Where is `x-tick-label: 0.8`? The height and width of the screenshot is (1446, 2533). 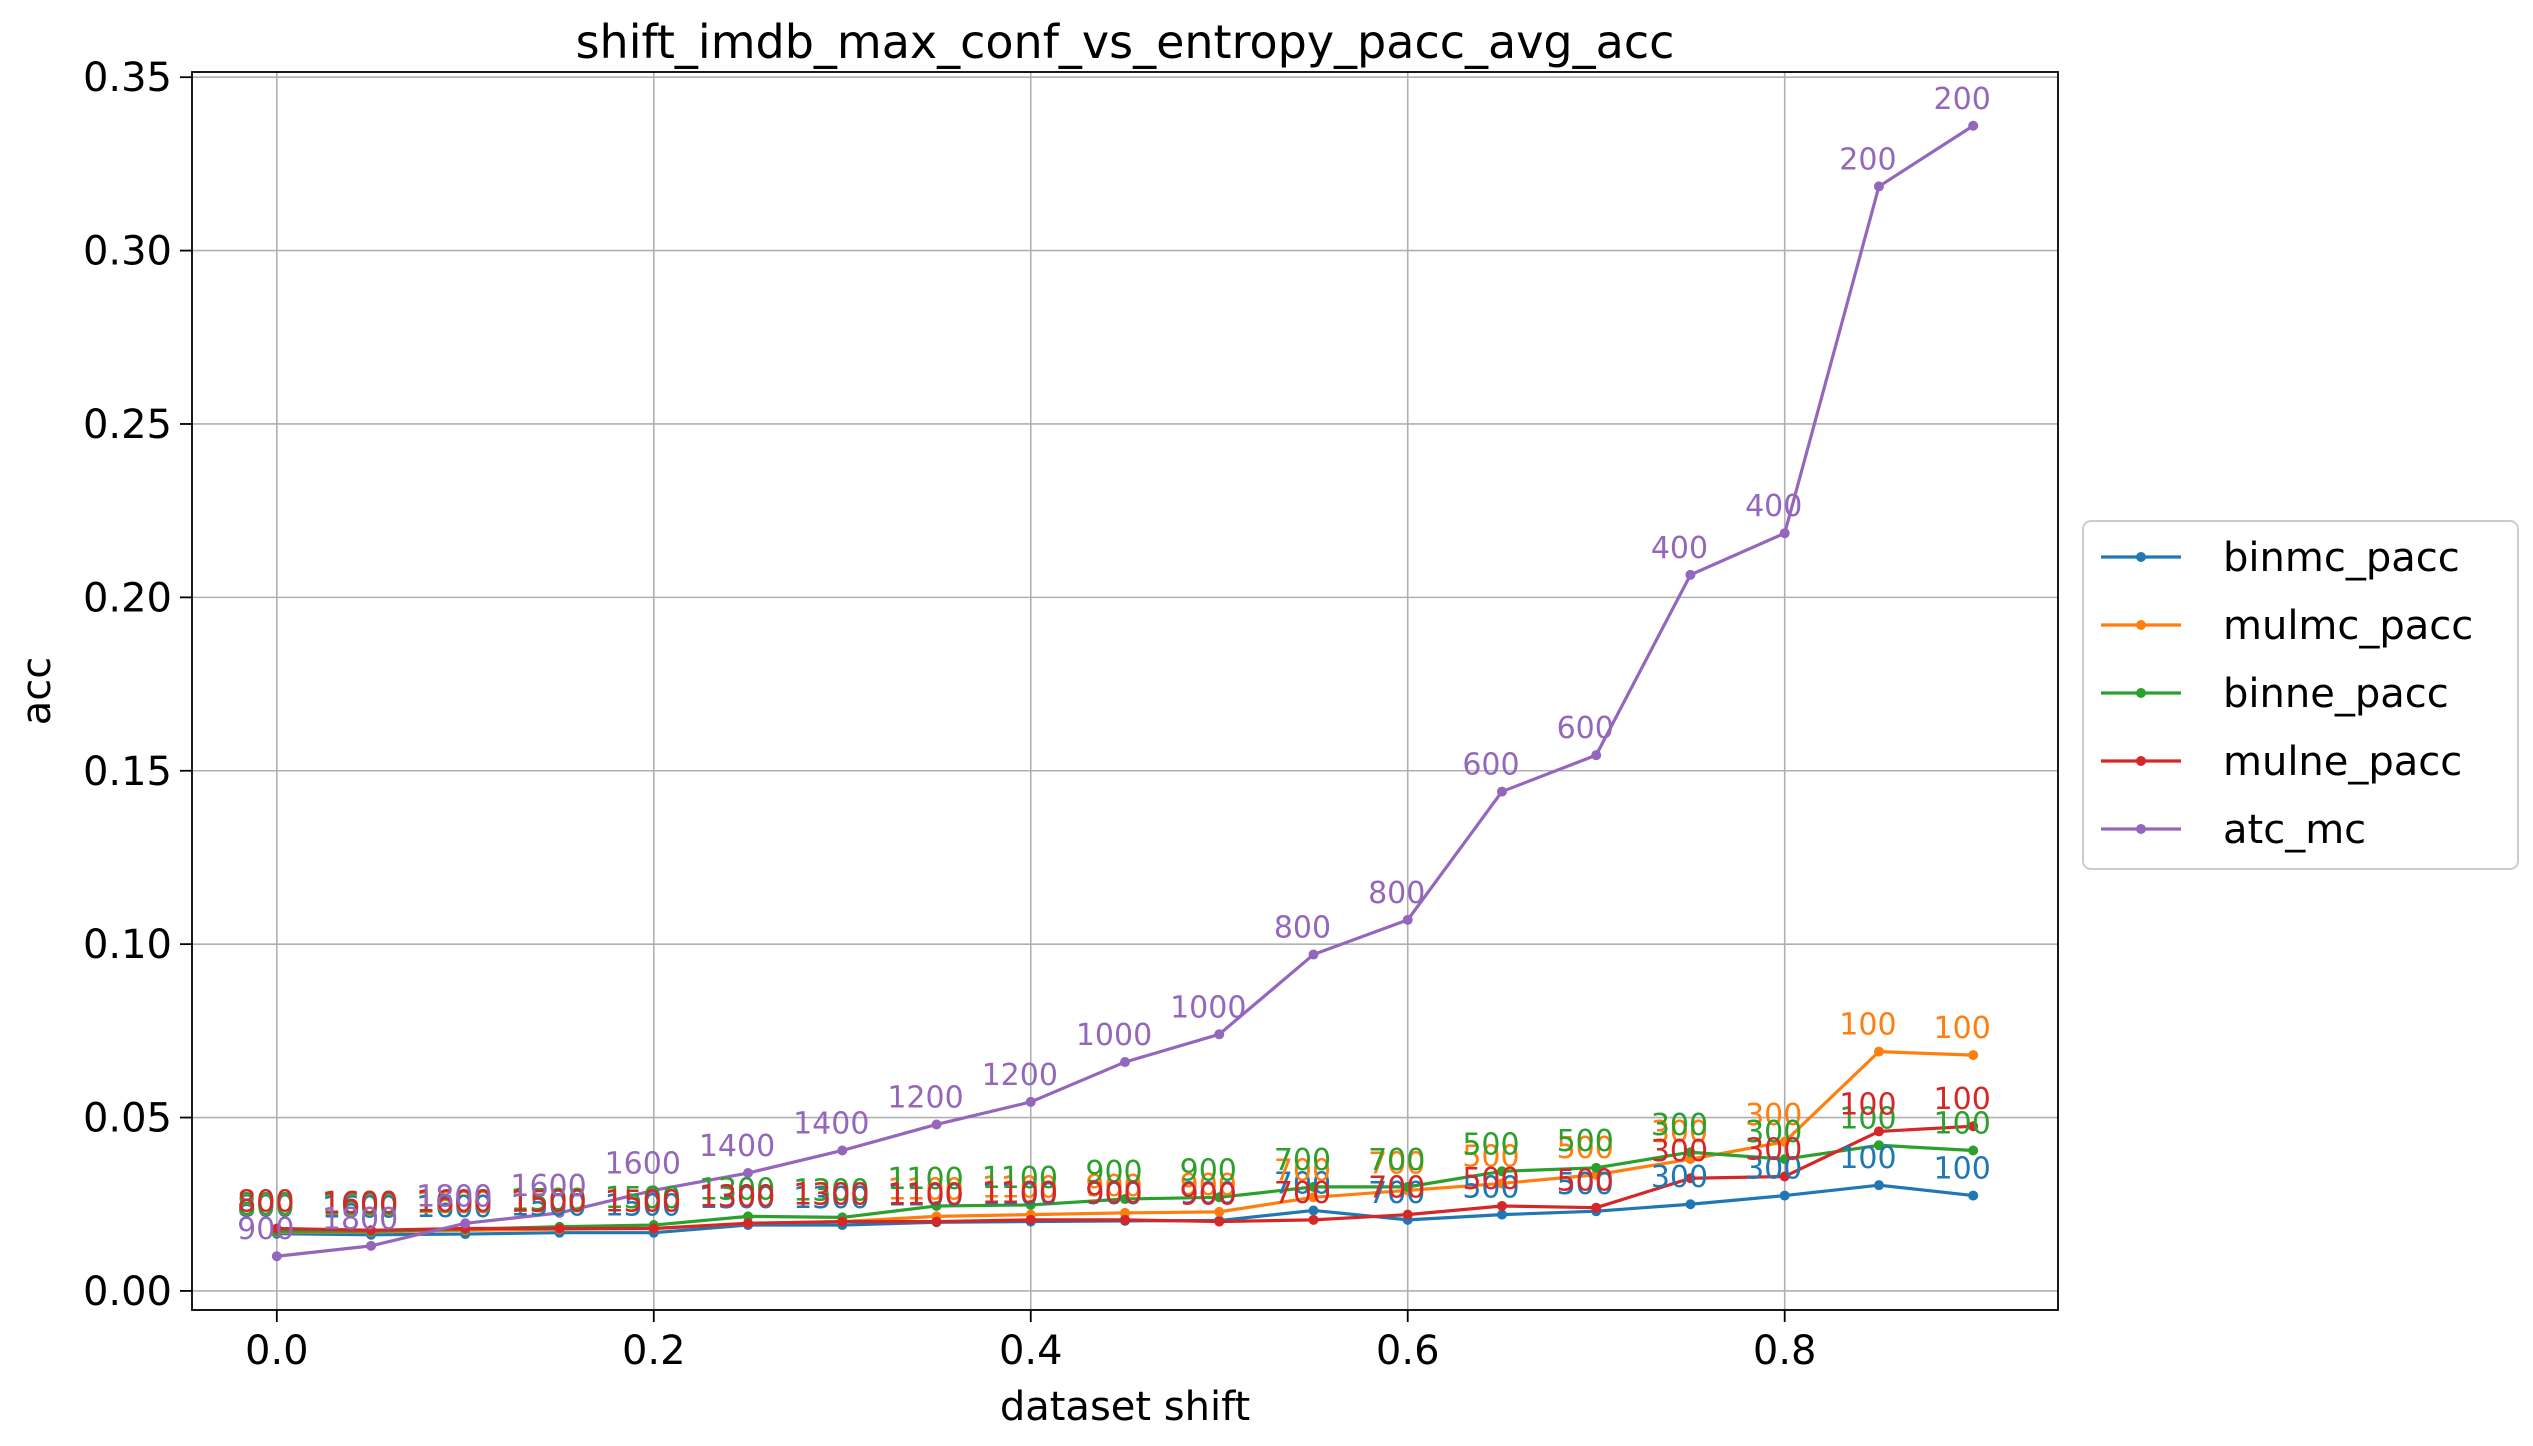
x-tick-label: 0.8 is located at coordinates (1785, 1351).